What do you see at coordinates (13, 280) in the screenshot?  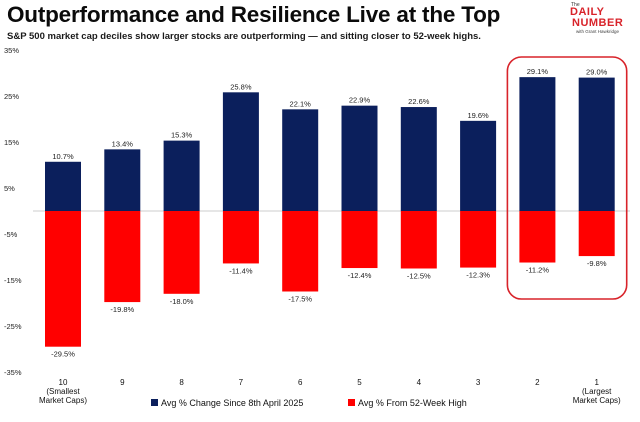 I see `y-tick-label: -15%` at bounding box center [13, 280].